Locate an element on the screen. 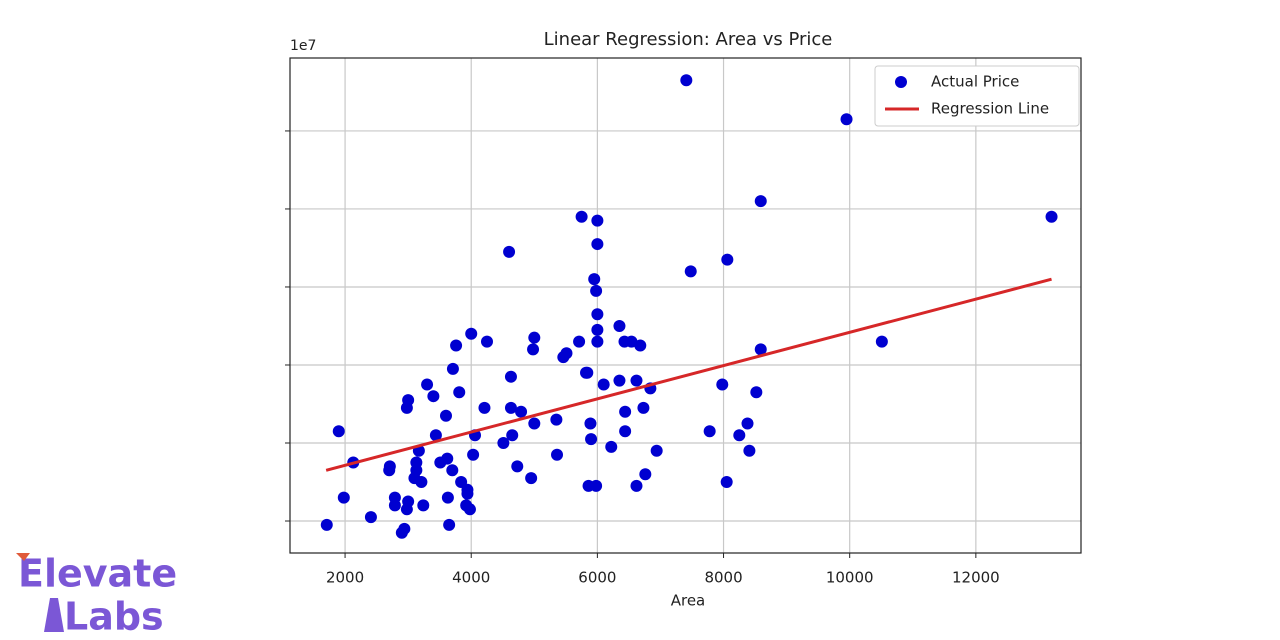  legend-label: Actual Price is located at coordinates (975, 82).